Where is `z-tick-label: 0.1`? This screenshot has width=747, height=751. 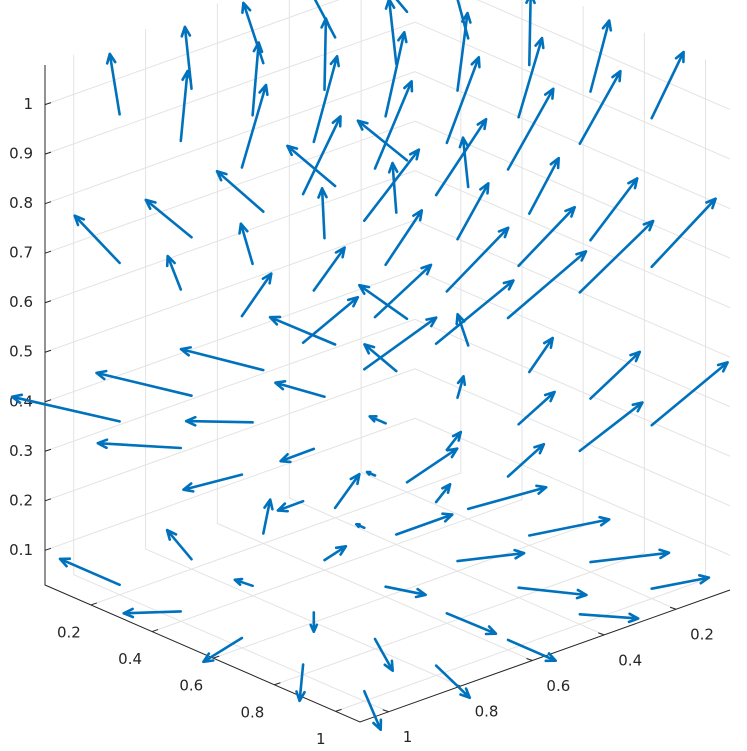
z-tick-label: 0.1 is located at coordinates (21, 550).